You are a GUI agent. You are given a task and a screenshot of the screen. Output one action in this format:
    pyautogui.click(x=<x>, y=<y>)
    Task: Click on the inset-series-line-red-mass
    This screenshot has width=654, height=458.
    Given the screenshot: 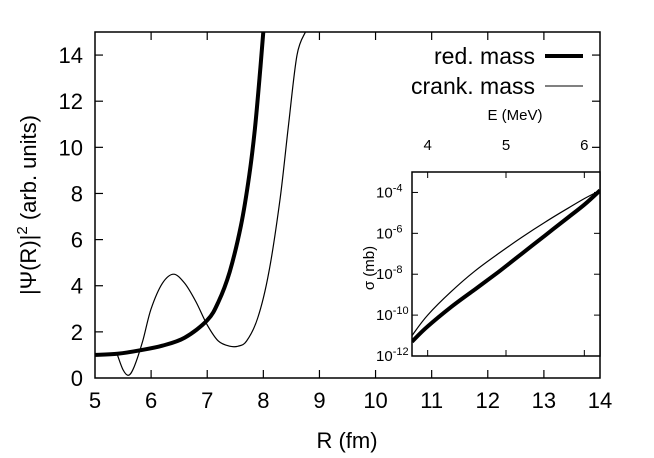 What is the action you would take?
    pyautogui.click(x=506, y=266)
    